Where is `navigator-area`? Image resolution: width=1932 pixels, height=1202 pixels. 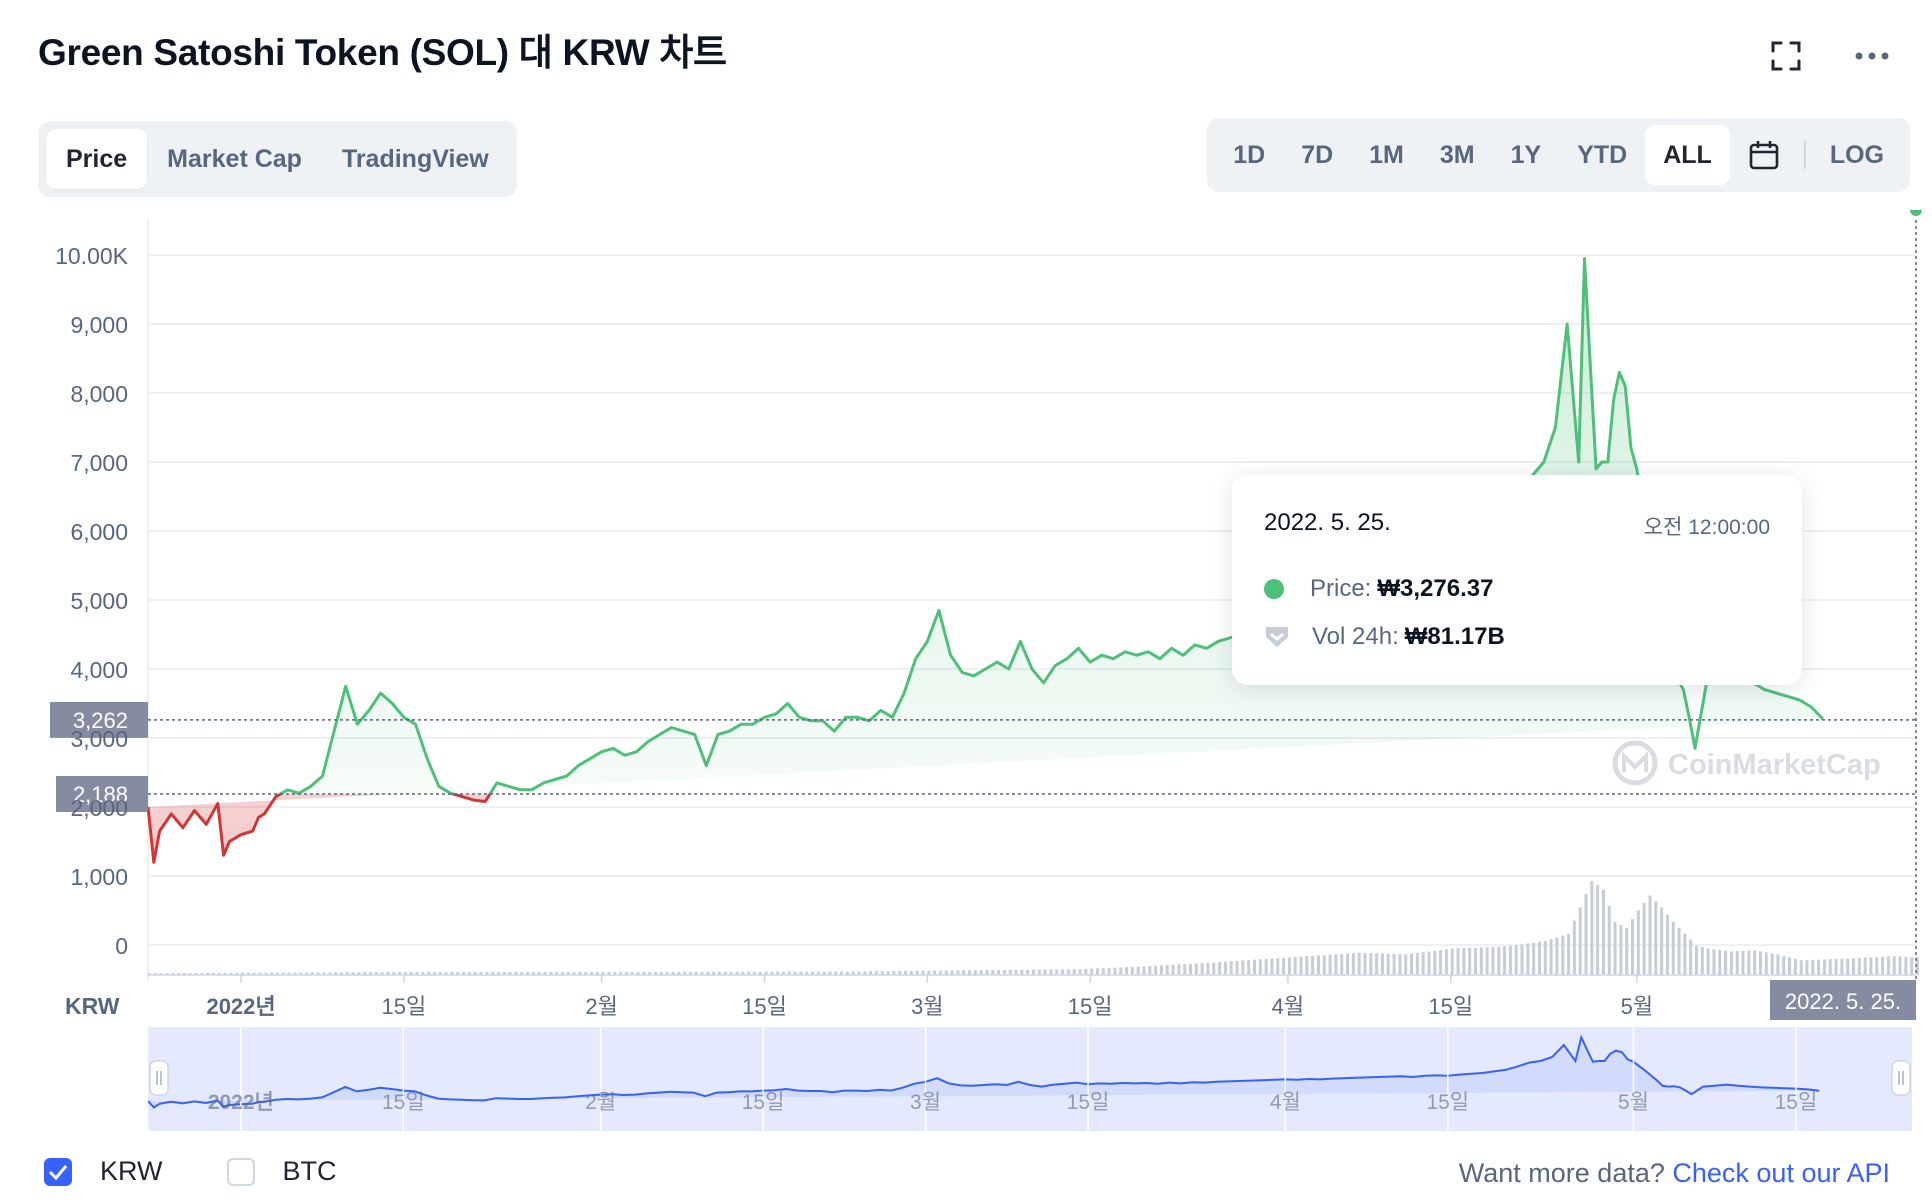
navigator-area is located at coordinates (984, 1072).